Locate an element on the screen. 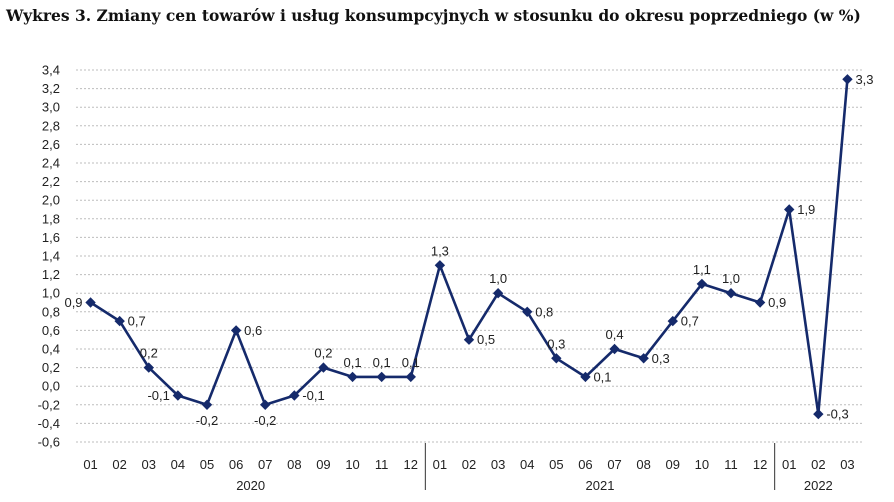 Image resolution: width=894 pixels, height=502 pixels. data-label: 1,1 is located at coordinates (702, 269).